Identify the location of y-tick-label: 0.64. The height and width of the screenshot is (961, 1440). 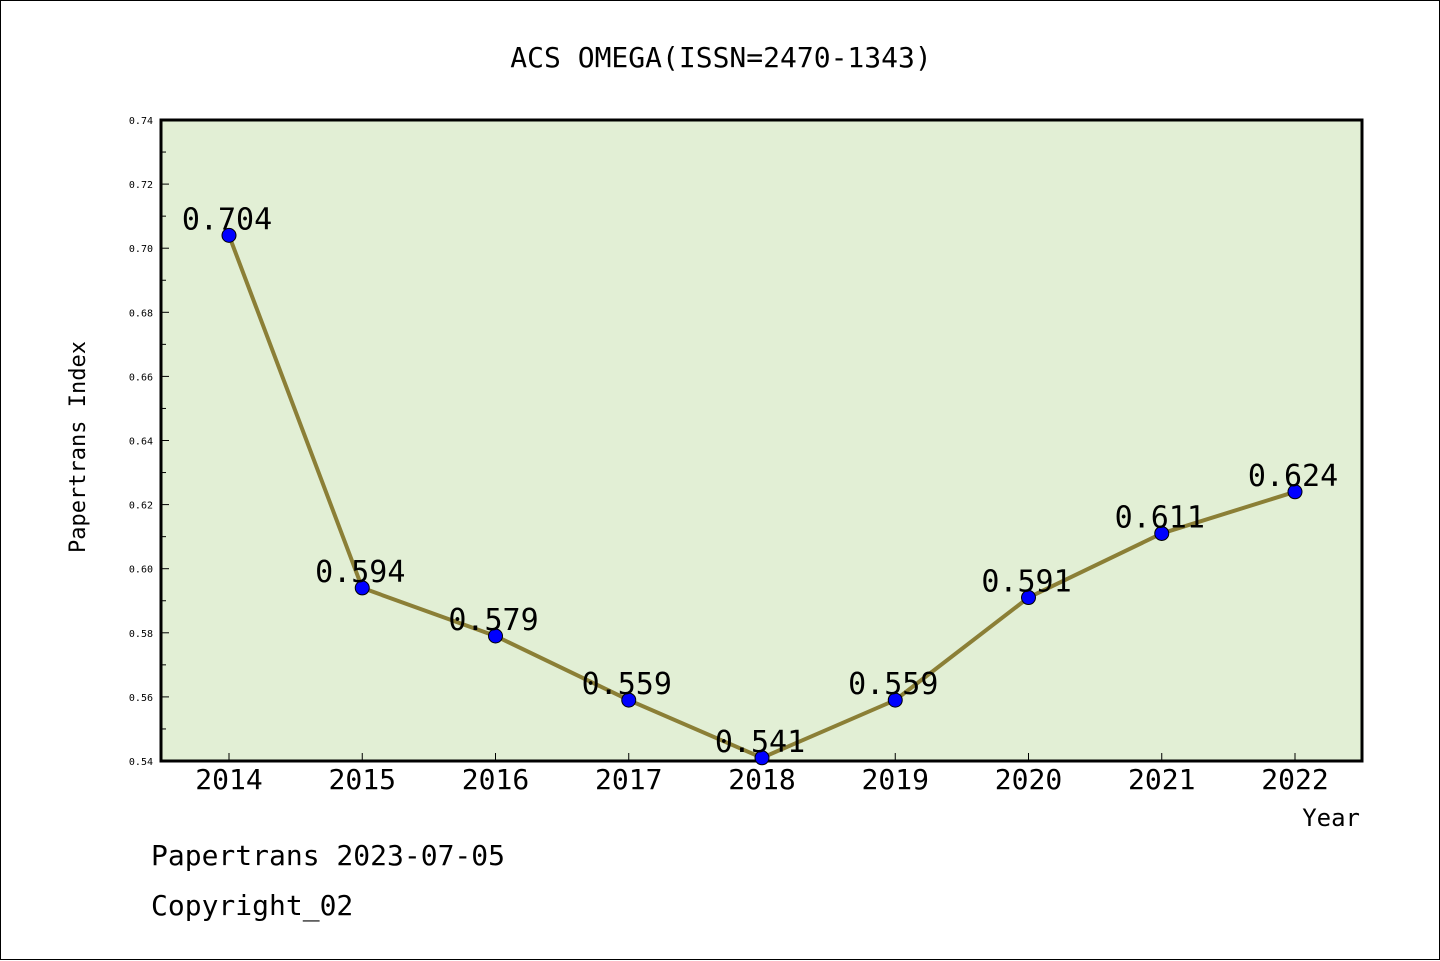
(141, 442).